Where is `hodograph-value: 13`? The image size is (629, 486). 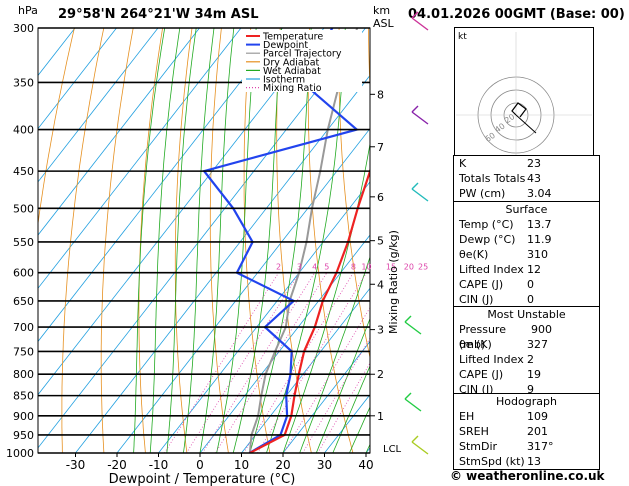
hodograph-value: 13 is located at coordinates (534, 461).